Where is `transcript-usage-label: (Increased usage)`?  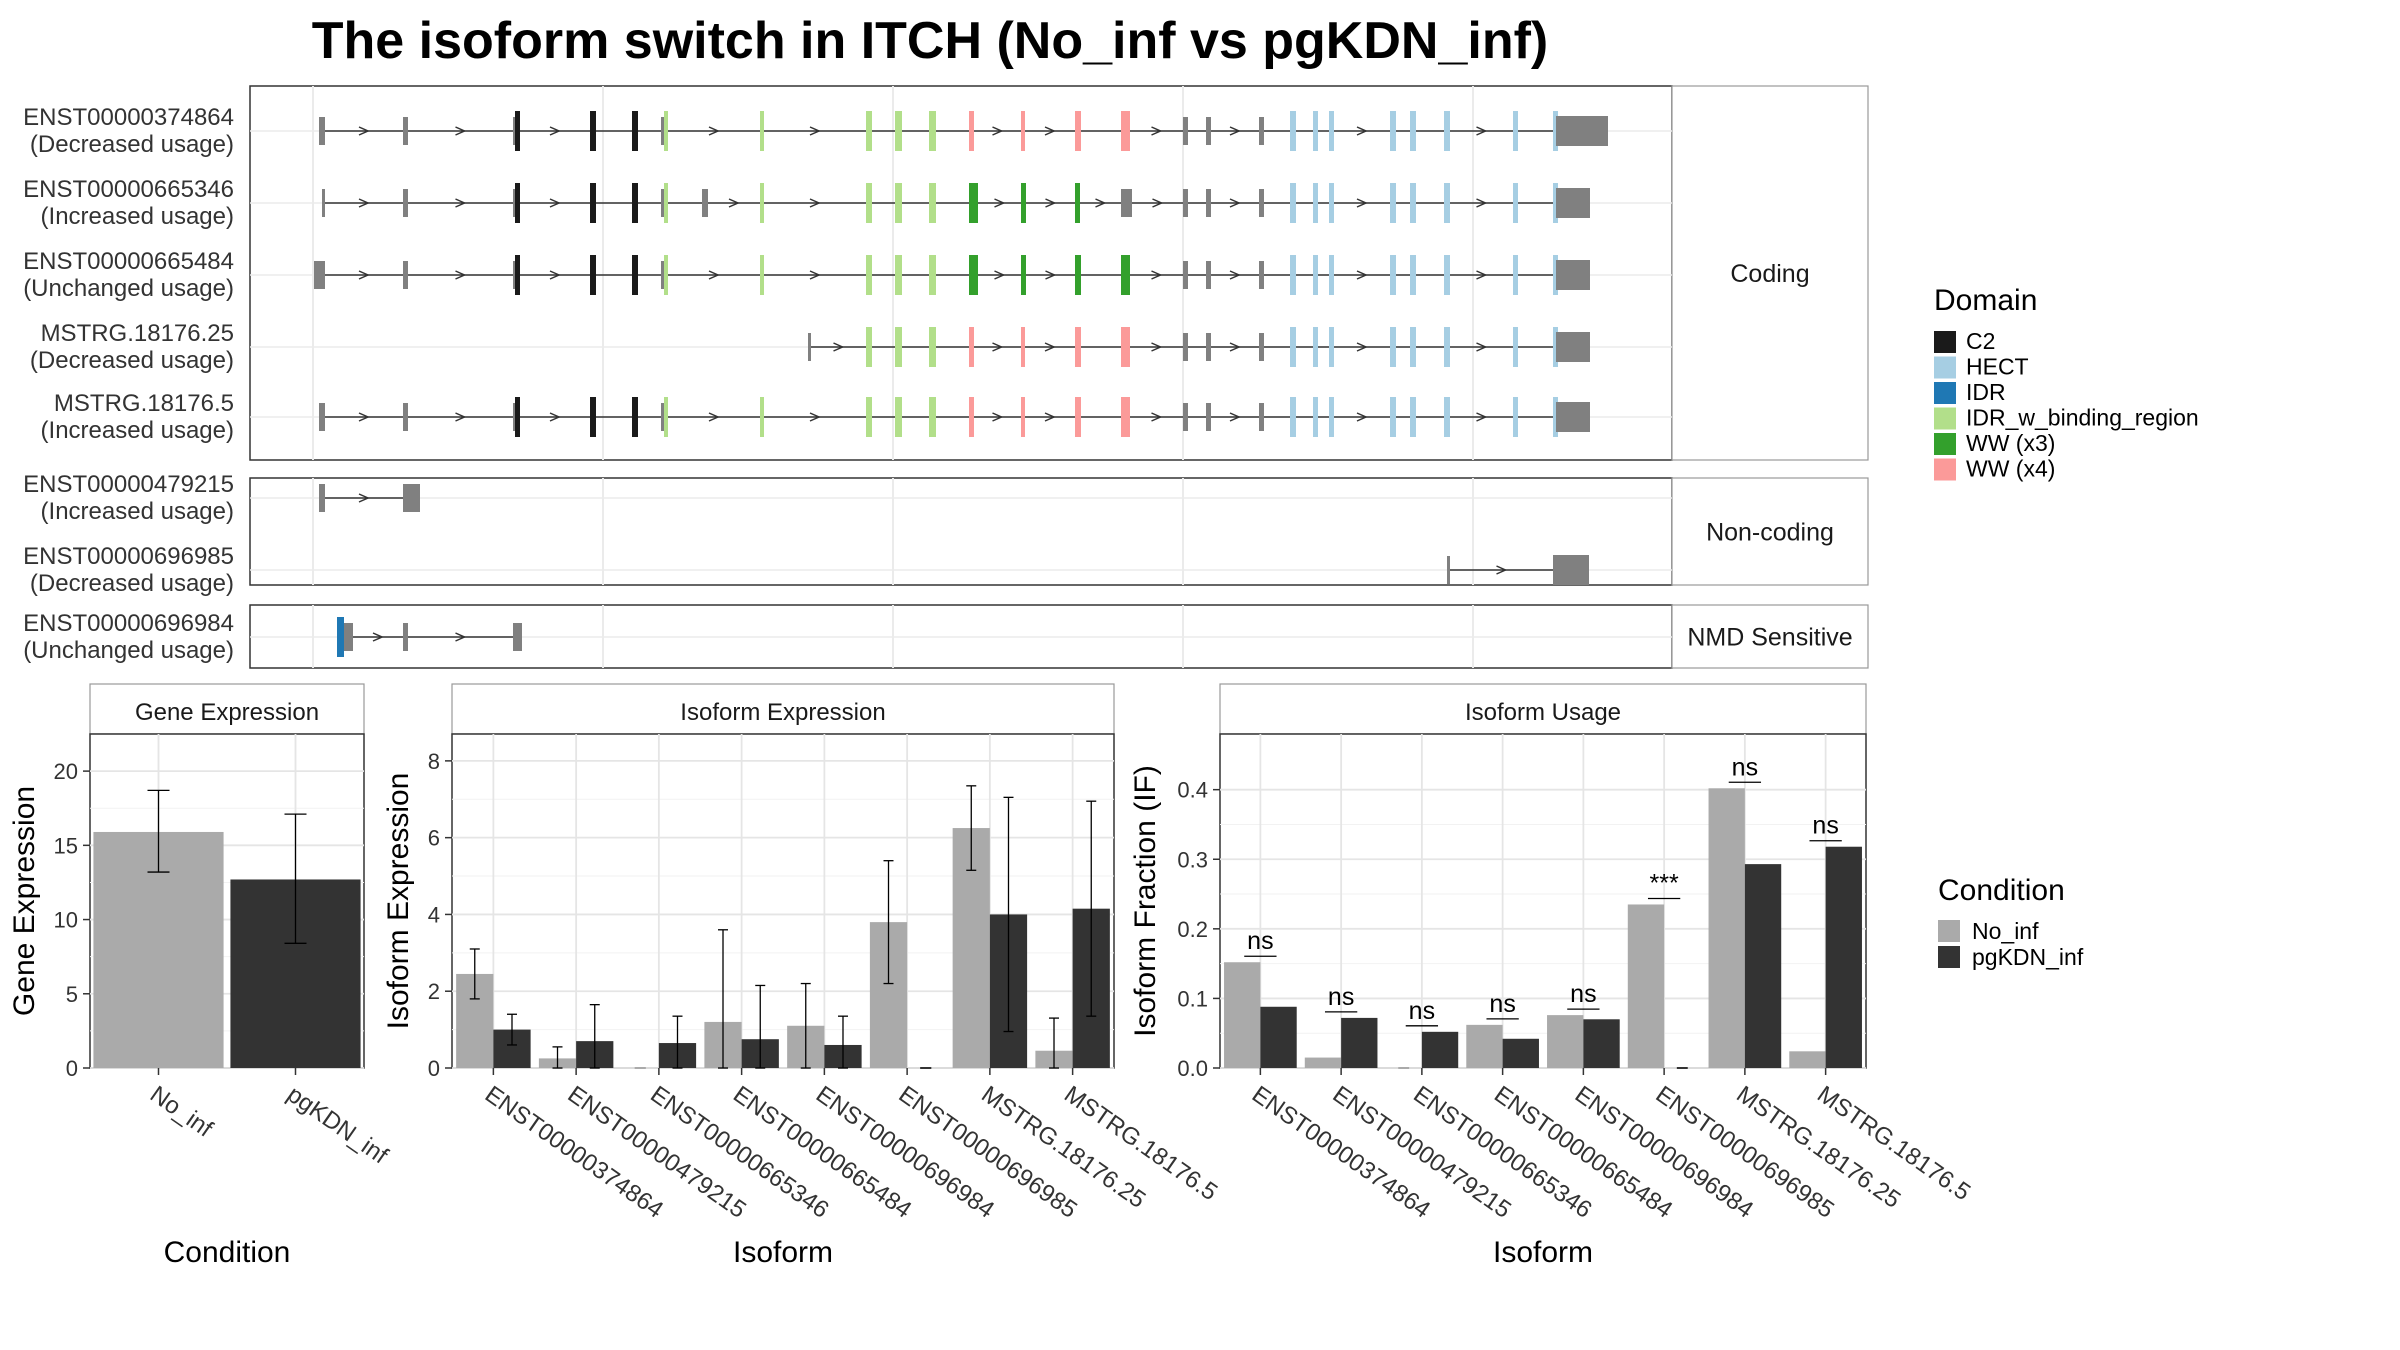
transcript-usage-label: (Increased usage) is located at coordinates (137, 511).